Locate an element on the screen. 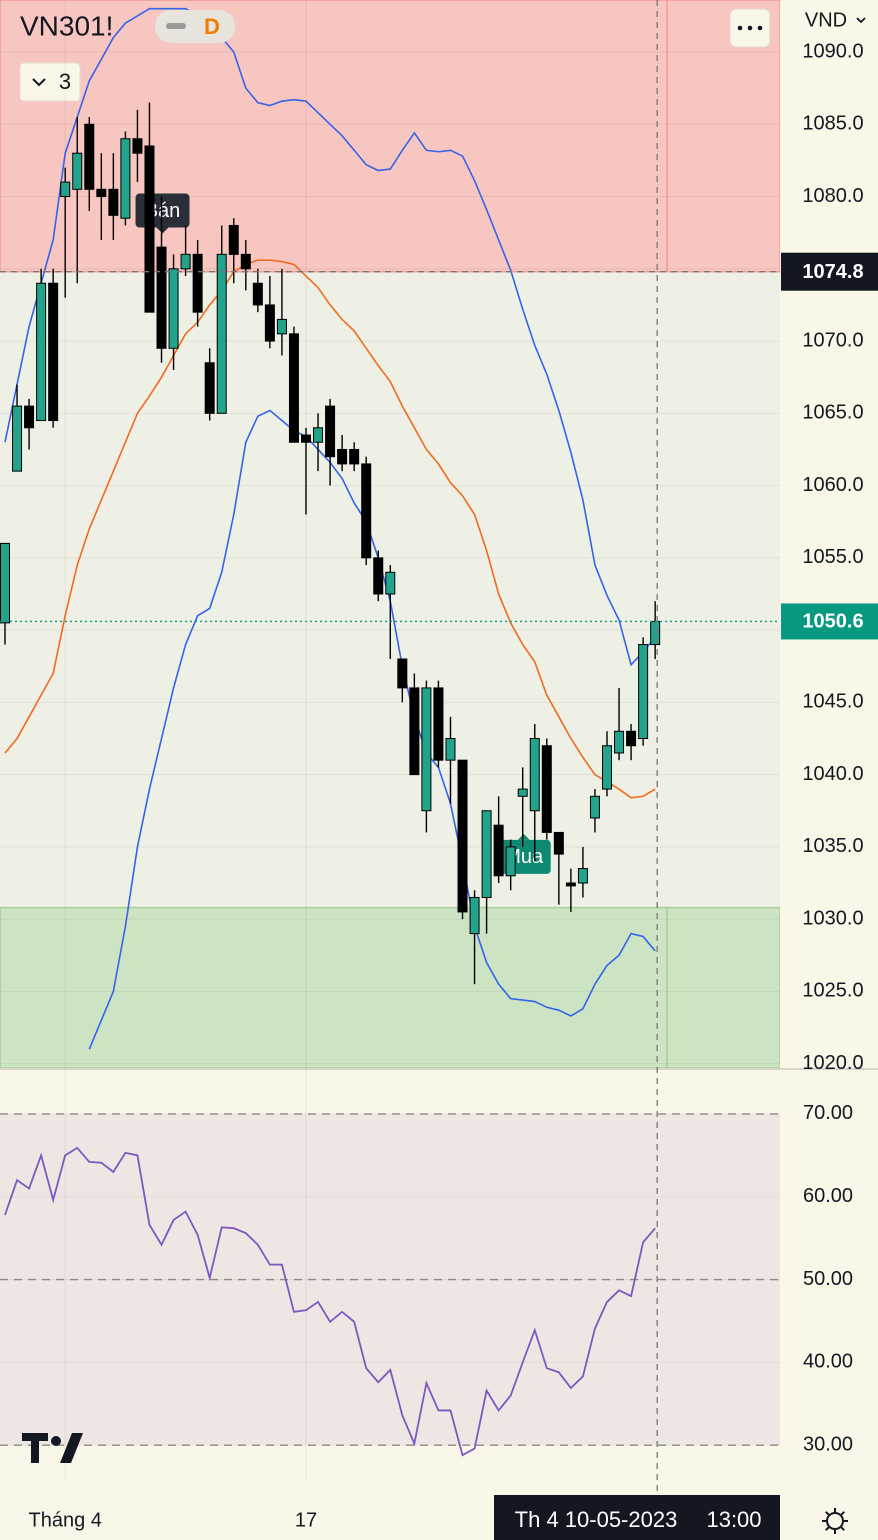 This screenshot has height=1540, width=878. signal-label: Bán is located at coordinates (162, 213).